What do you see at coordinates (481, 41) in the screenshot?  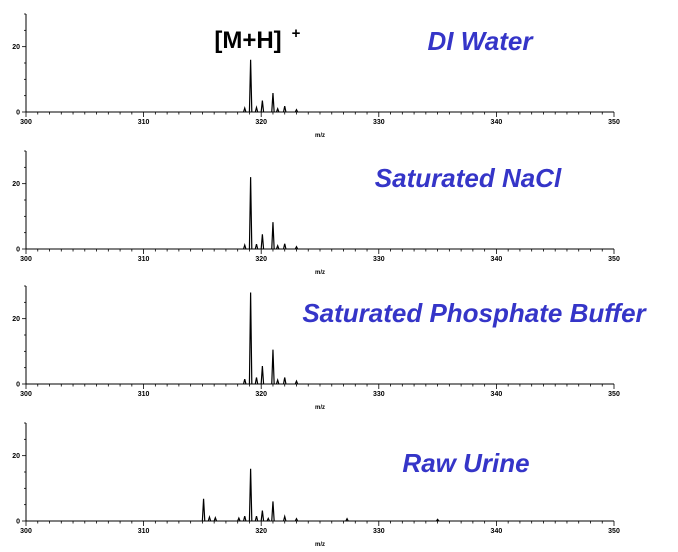 I see `panel-title: DI Water` at bounding box center [481, 41].